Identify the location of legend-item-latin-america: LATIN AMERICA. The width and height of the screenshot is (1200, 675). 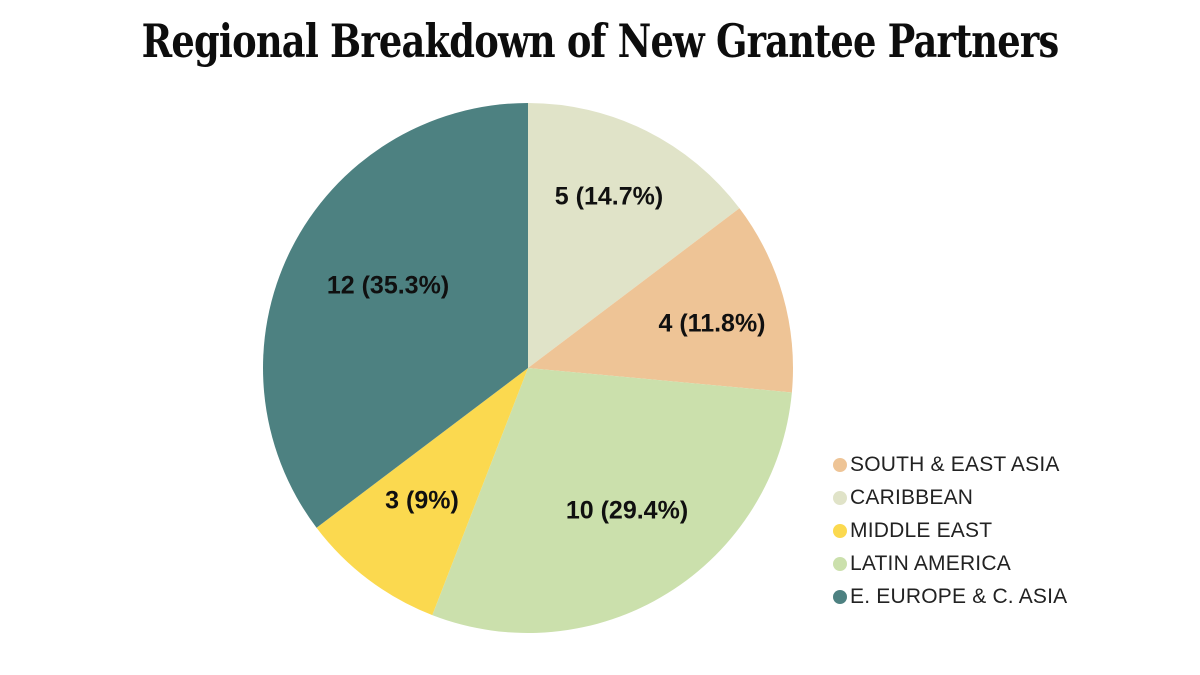
(950, 563).